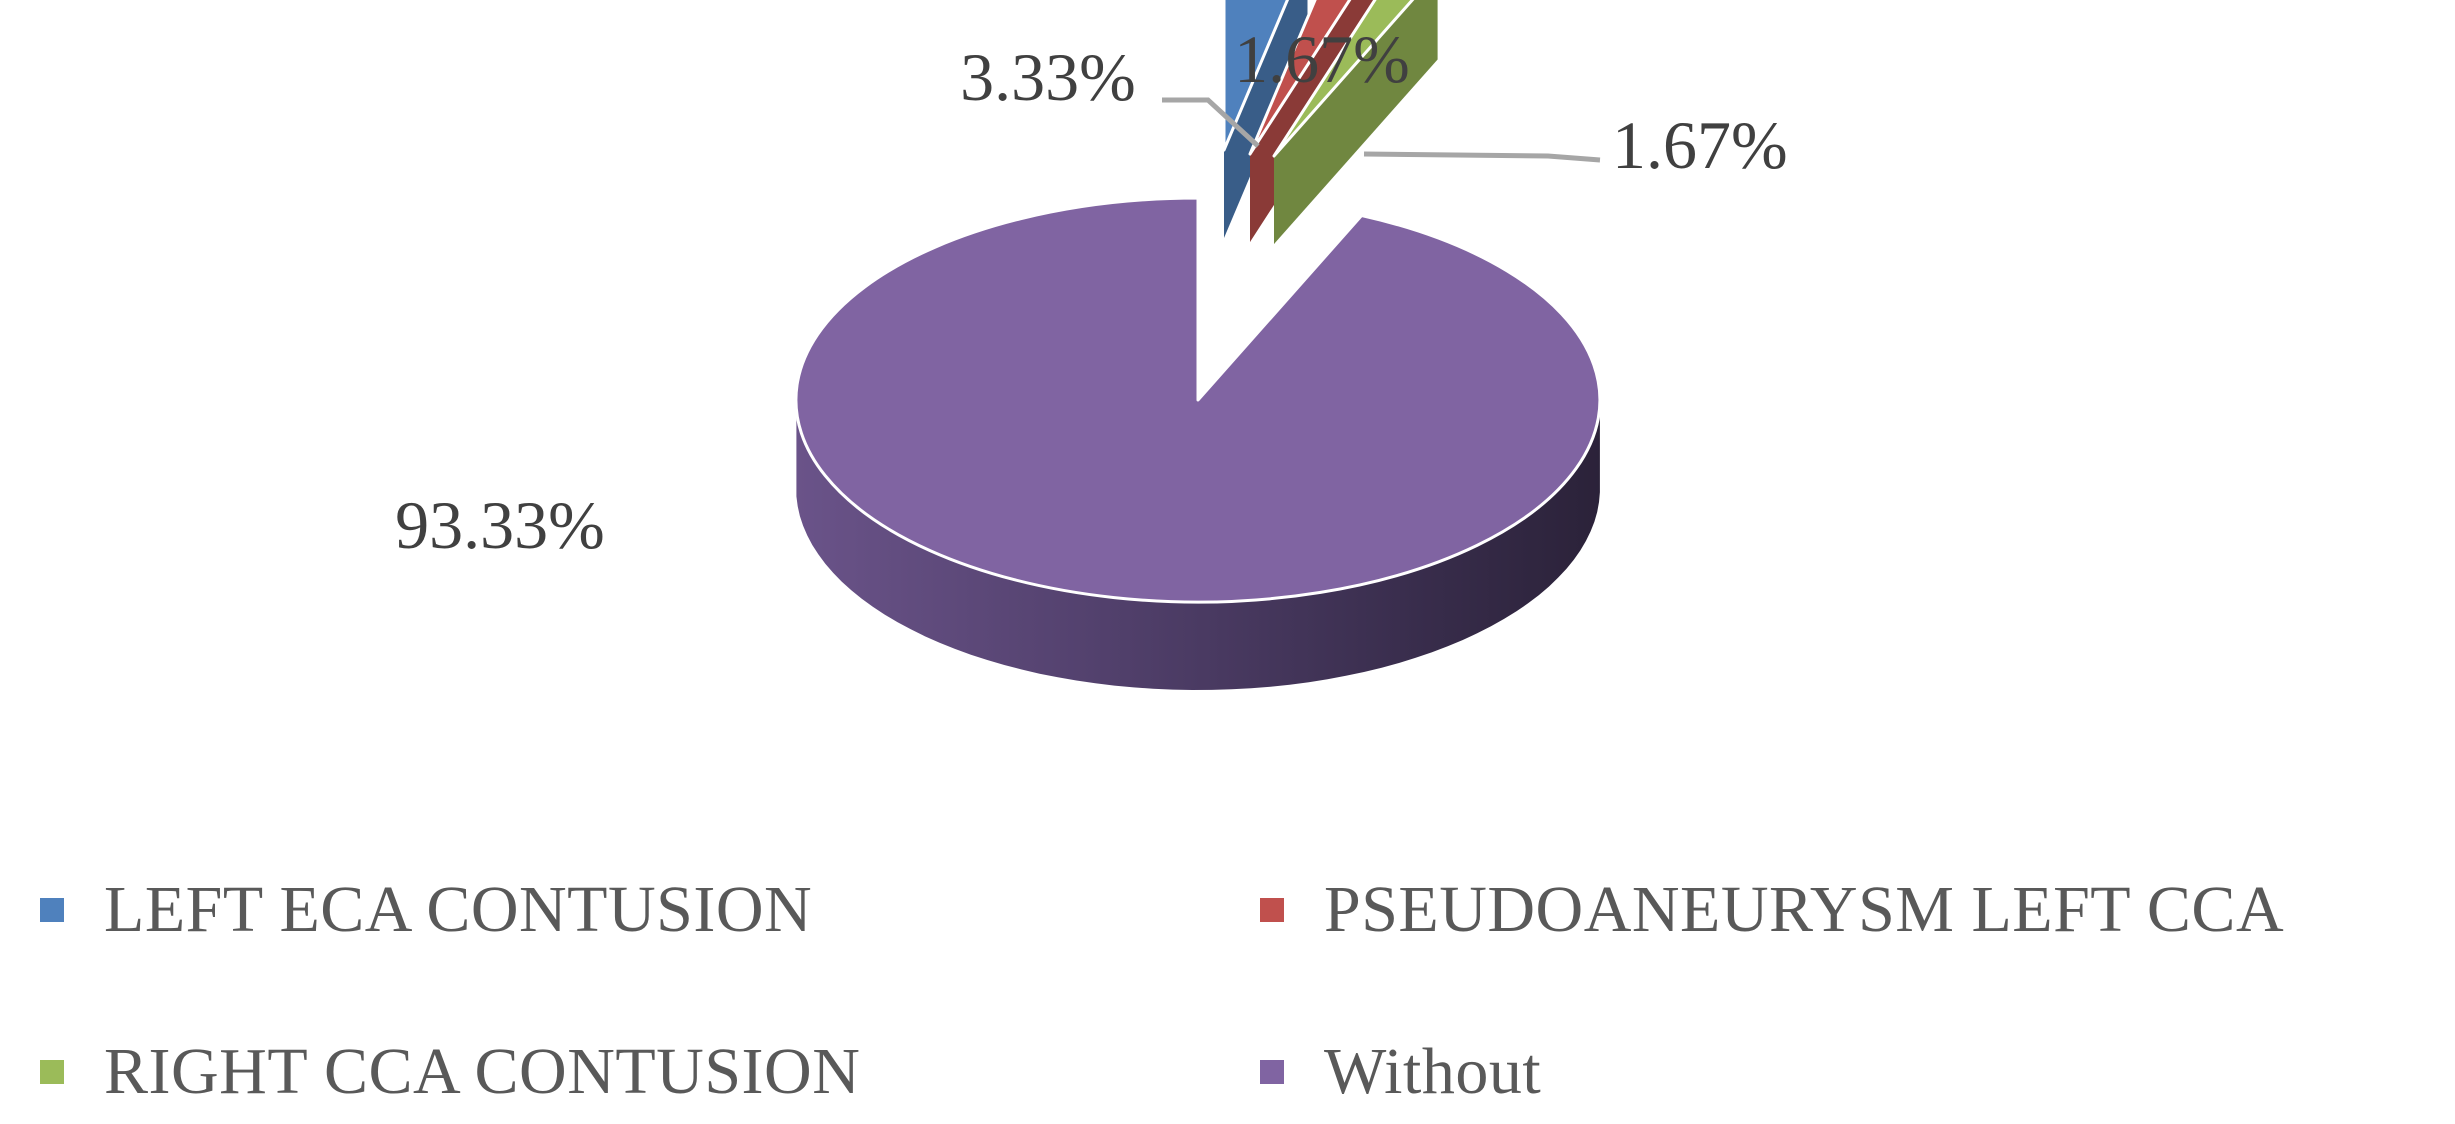 This screenshot has height=1124, width=2455. Describe the element at coordinates (1198, 547) in the screenshot. I see `pie-side-wall` at that location.